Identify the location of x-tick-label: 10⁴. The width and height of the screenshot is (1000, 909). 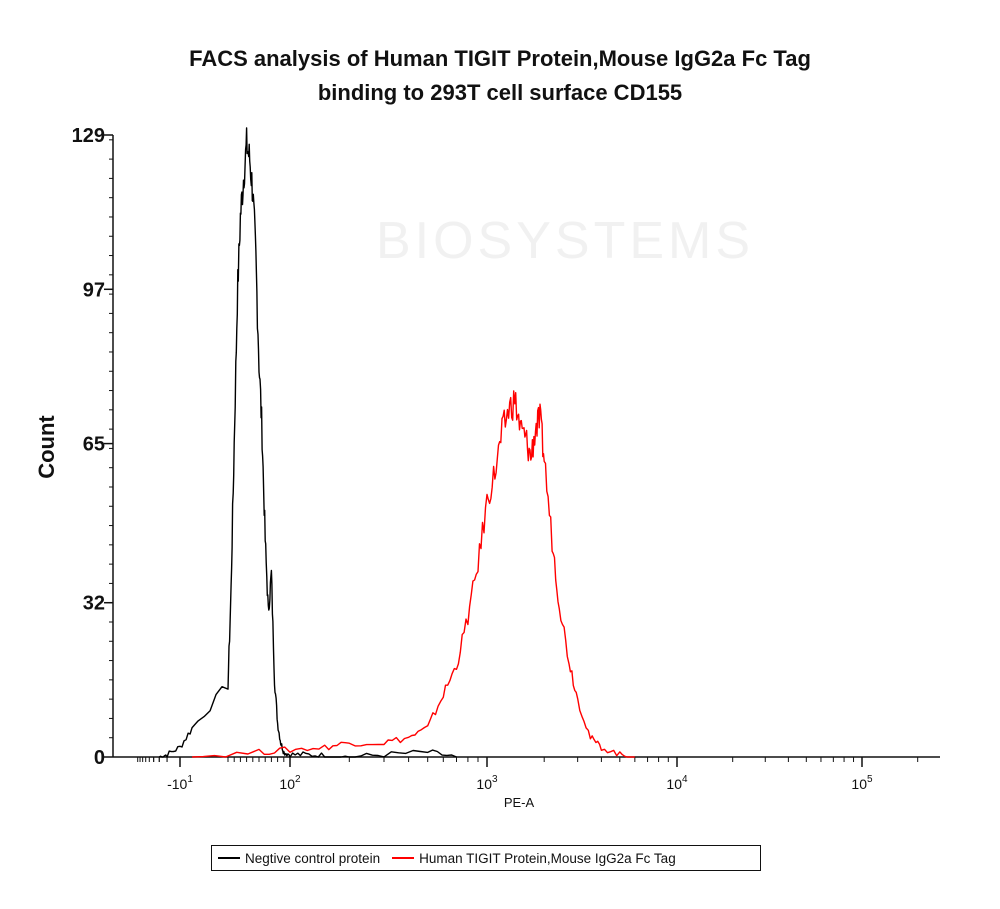
(677, 783).